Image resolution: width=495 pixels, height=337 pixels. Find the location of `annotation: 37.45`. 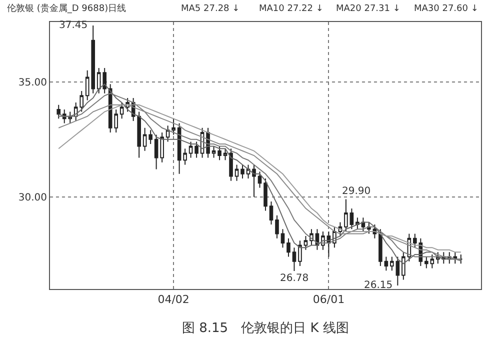

annotation: 37.45 is located at coordinates (73, 25).